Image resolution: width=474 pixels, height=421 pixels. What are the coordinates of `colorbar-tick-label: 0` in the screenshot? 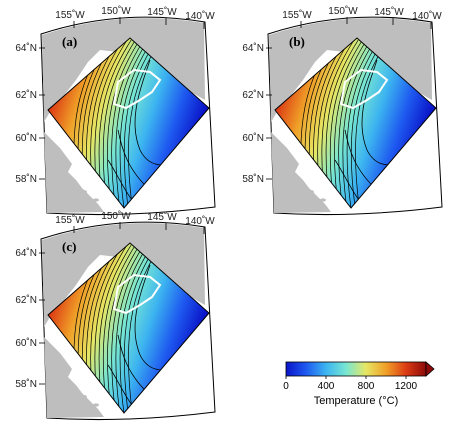 It's located at (286, 386).